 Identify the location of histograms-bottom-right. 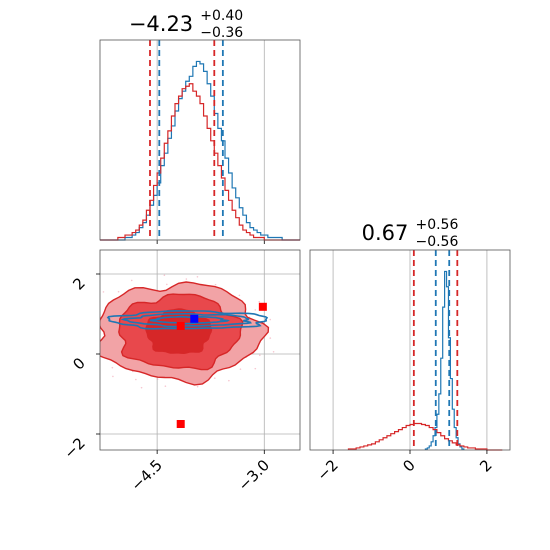
(425, 360).